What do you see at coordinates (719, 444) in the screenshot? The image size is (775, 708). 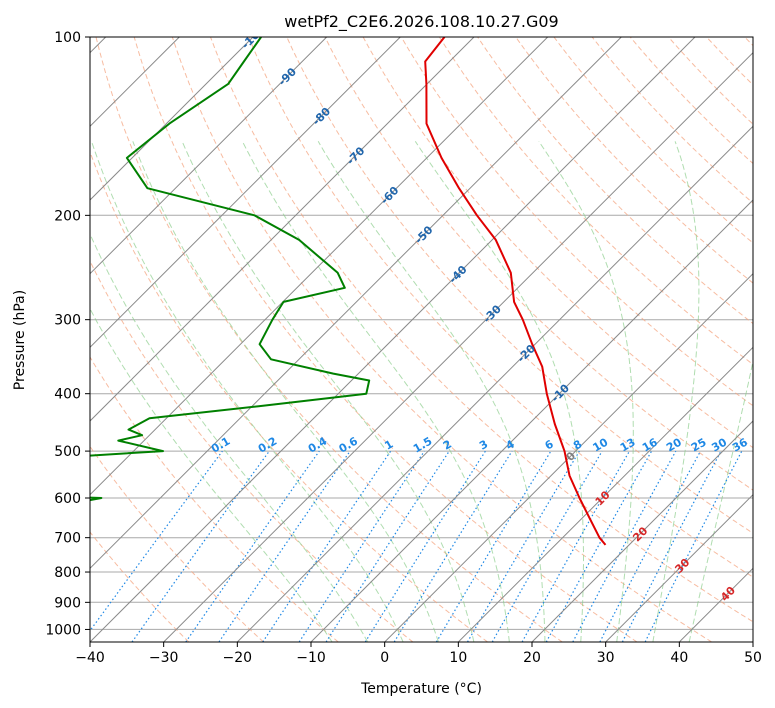 I see `mixing-ratio-label: 30` at bounding box center [719, 444].